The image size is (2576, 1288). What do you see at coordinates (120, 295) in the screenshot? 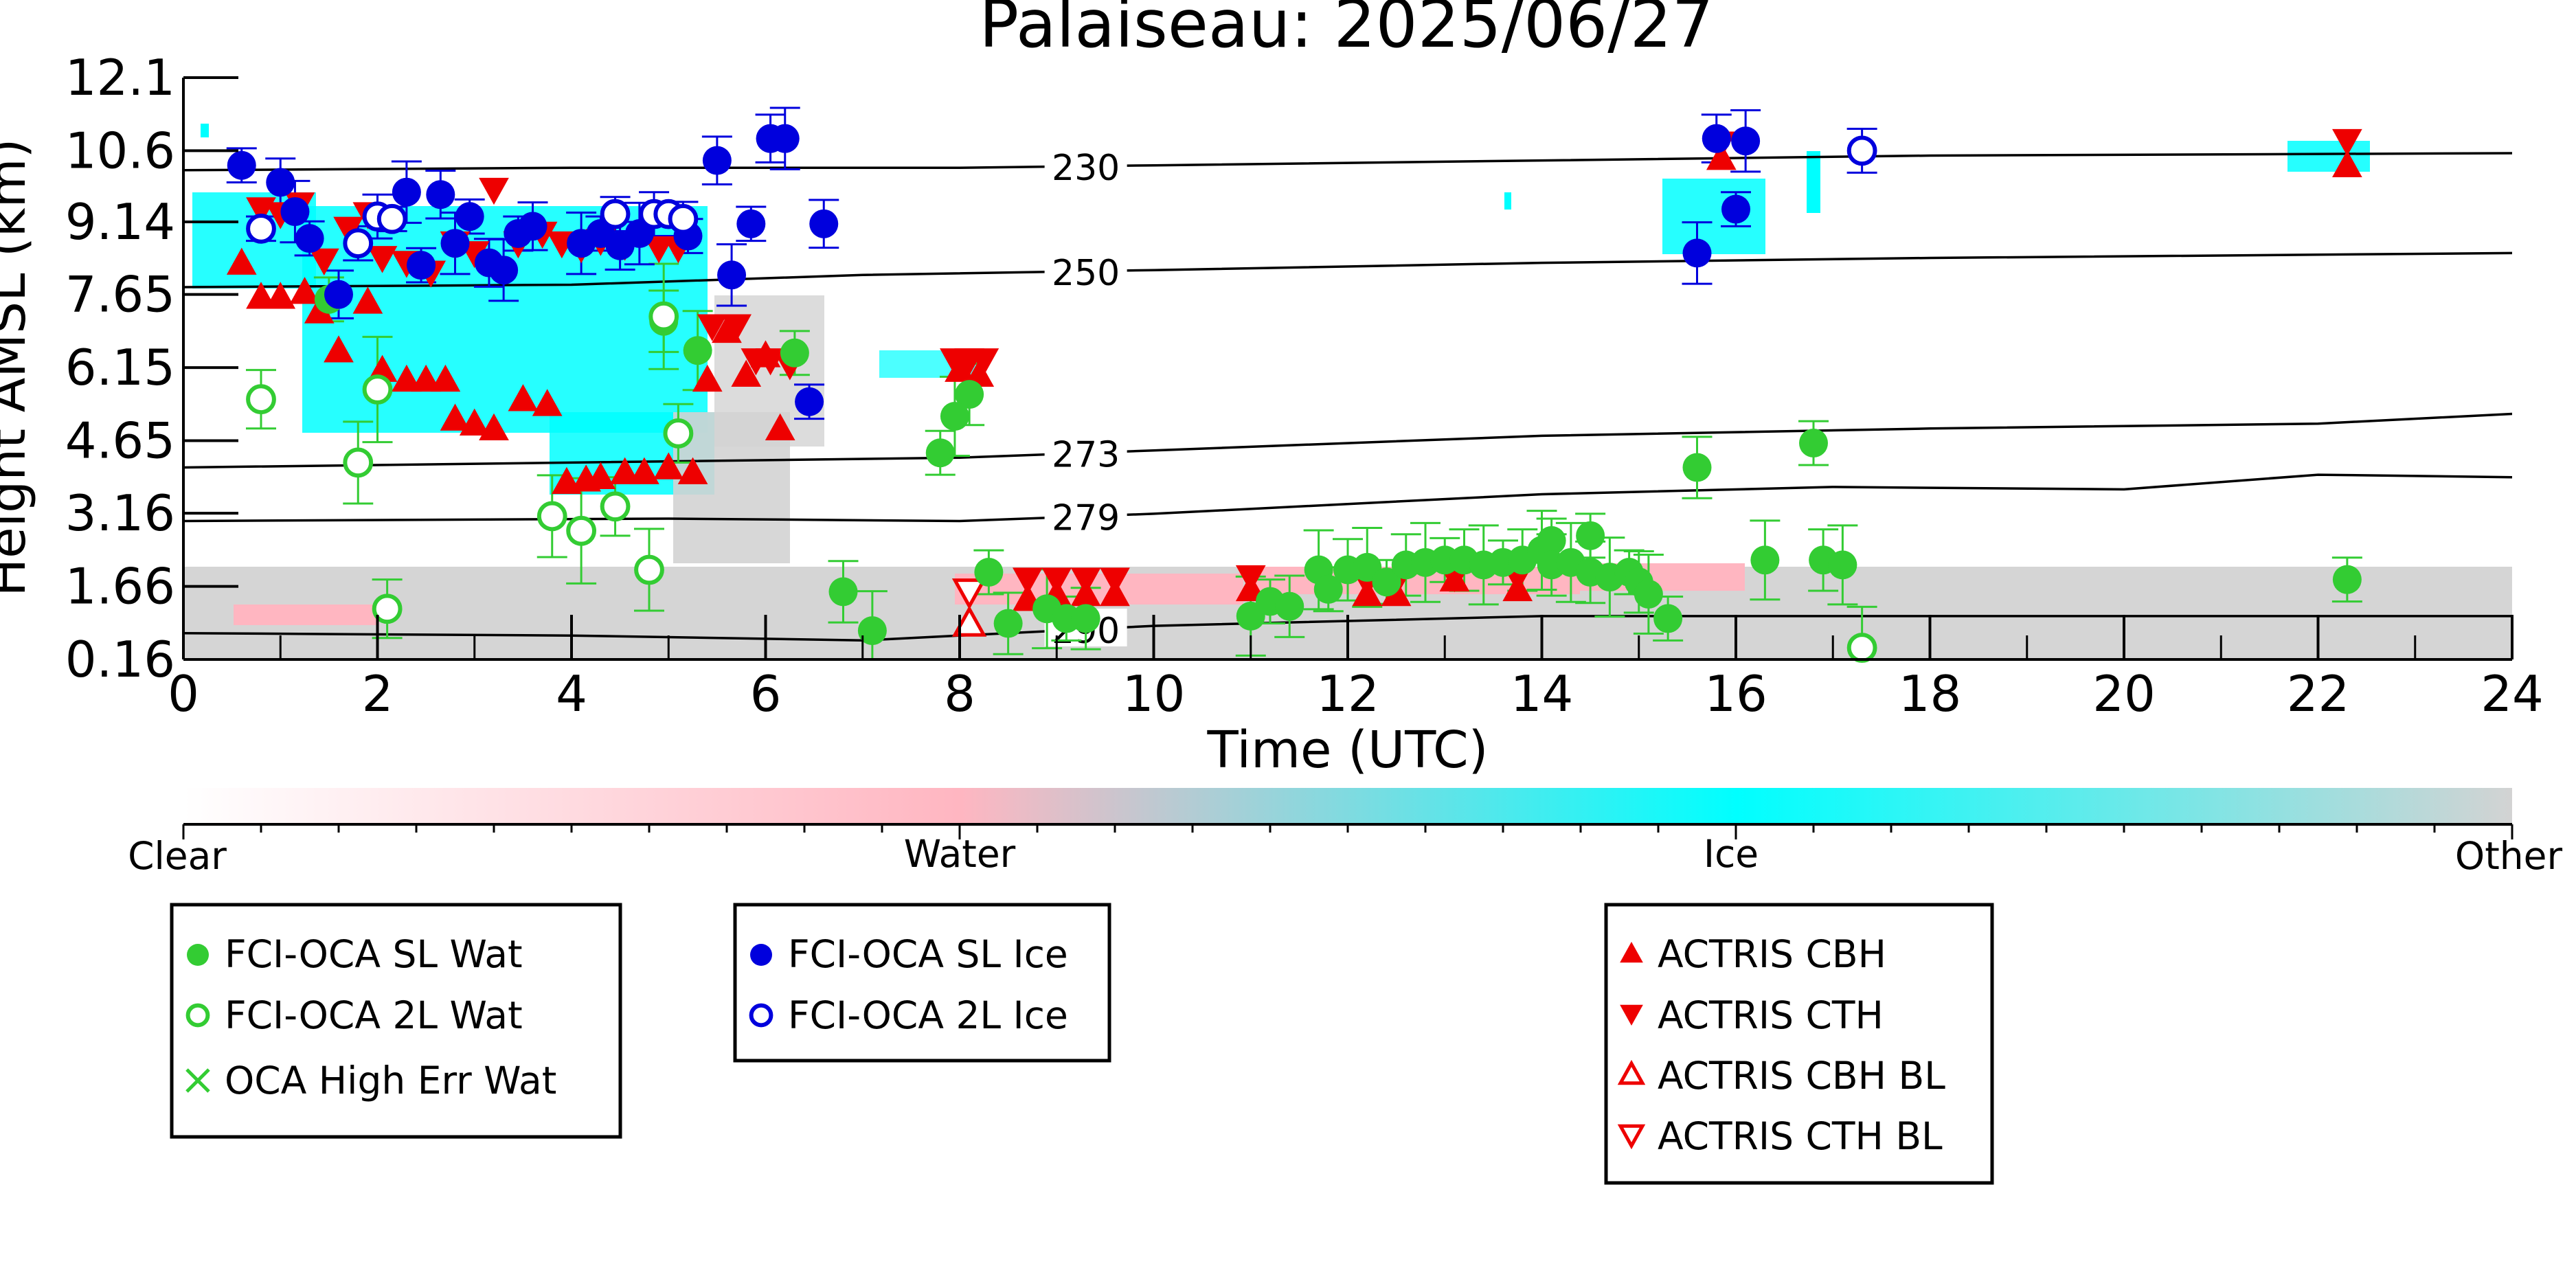
I see `y-tick-label: 7.65` at bounding box center [120, 295].